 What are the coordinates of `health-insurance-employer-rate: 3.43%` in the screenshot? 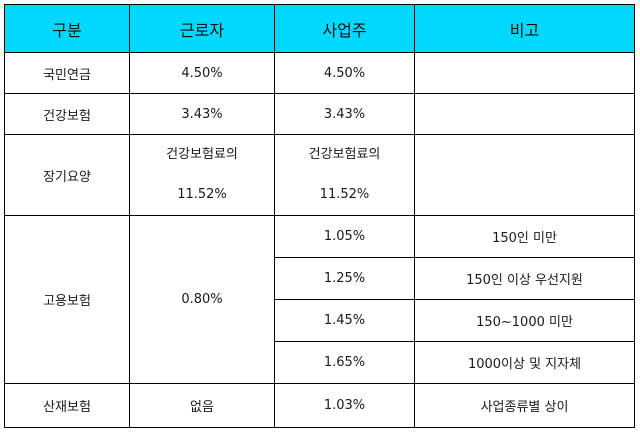 It's located at (344, 114).